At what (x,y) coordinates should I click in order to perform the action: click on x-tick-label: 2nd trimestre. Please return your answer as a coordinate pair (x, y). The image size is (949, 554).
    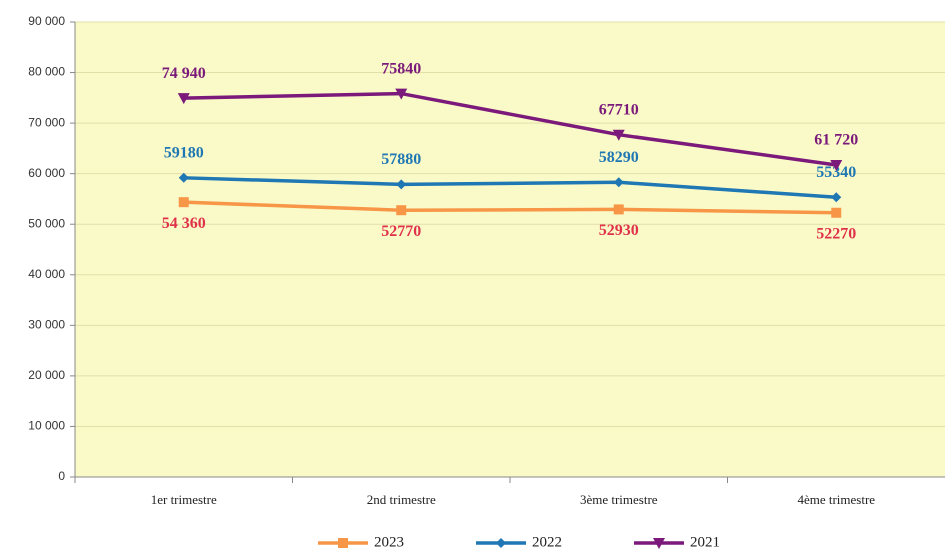
    Looking at the image, I should click on (401, 499).